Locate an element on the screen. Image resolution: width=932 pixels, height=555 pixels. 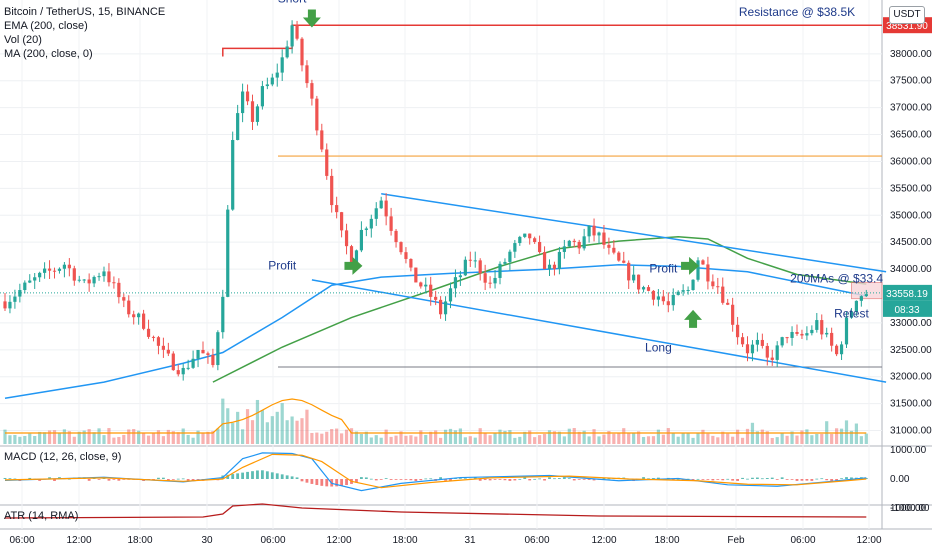
atr-pane is located at coordinates (435, 511).